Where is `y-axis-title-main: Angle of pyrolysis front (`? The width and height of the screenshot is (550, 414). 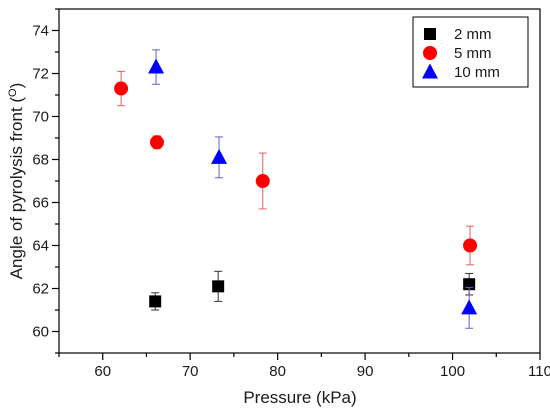 y-axis-title-main: Angle of pyrolysis front ( is located at coordinates (16, 188).